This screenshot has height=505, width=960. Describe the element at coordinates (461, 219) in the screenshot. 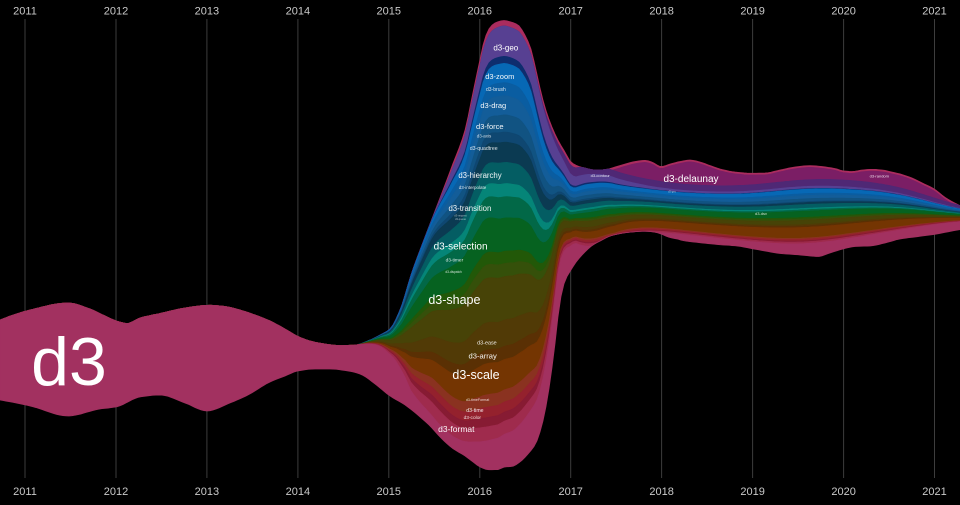

I see `svg-text: d3-queue` at that location.